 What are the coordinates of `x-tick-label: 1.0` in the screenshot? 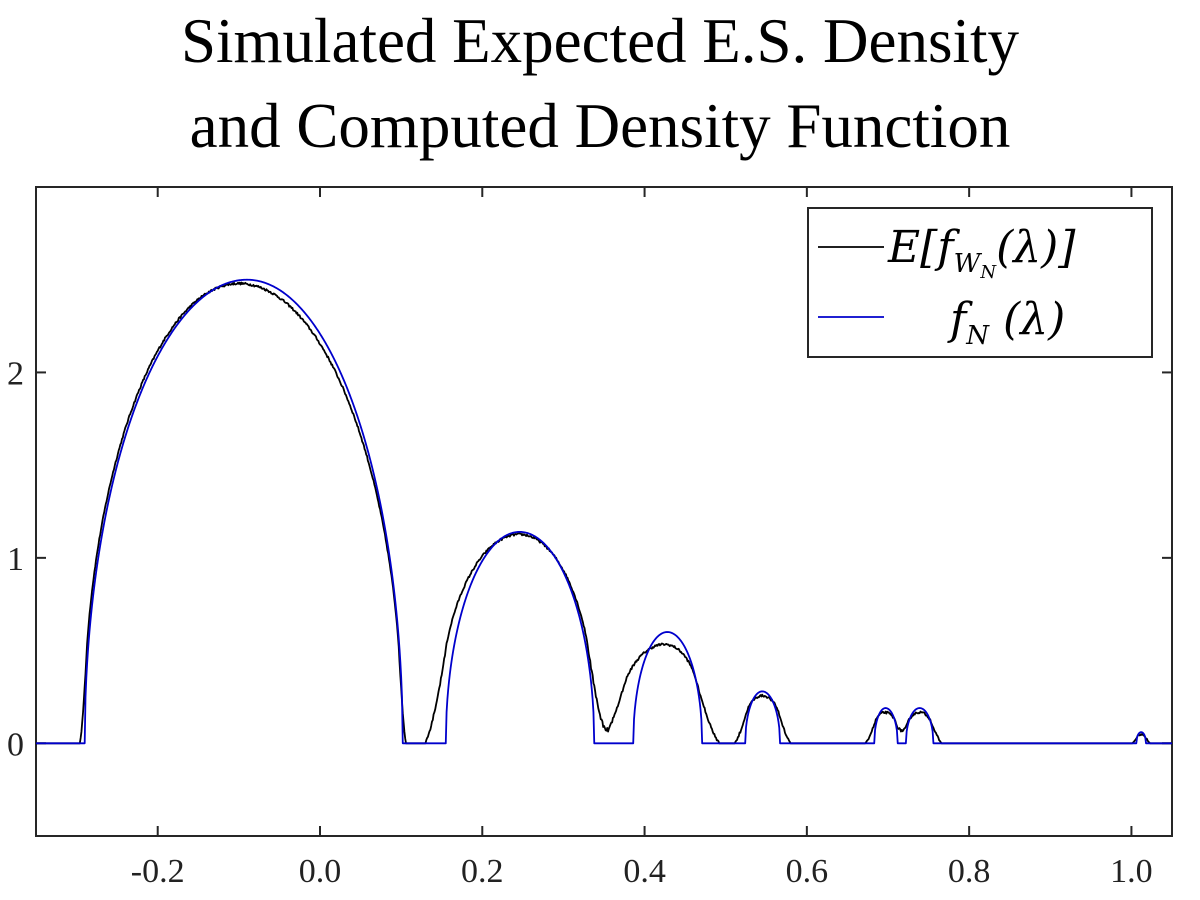 It's located at (1131, 871).